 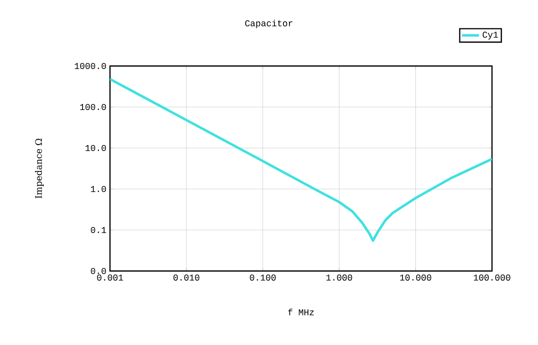 What do you see at coordinates (39, 168) in the screenshot?
I see `y-axis-title: Impedance Ω` at bounding box center [39, 168].